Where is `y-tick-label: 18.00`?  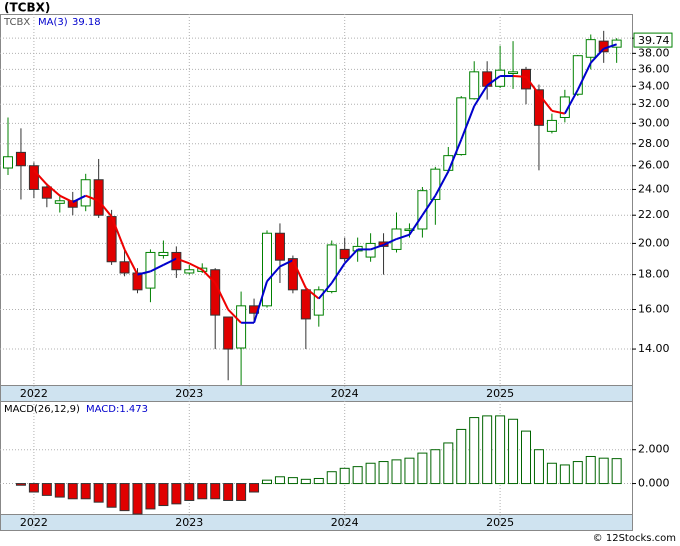
y-tick-label: 18.00 is located at coordinates (654, 274).